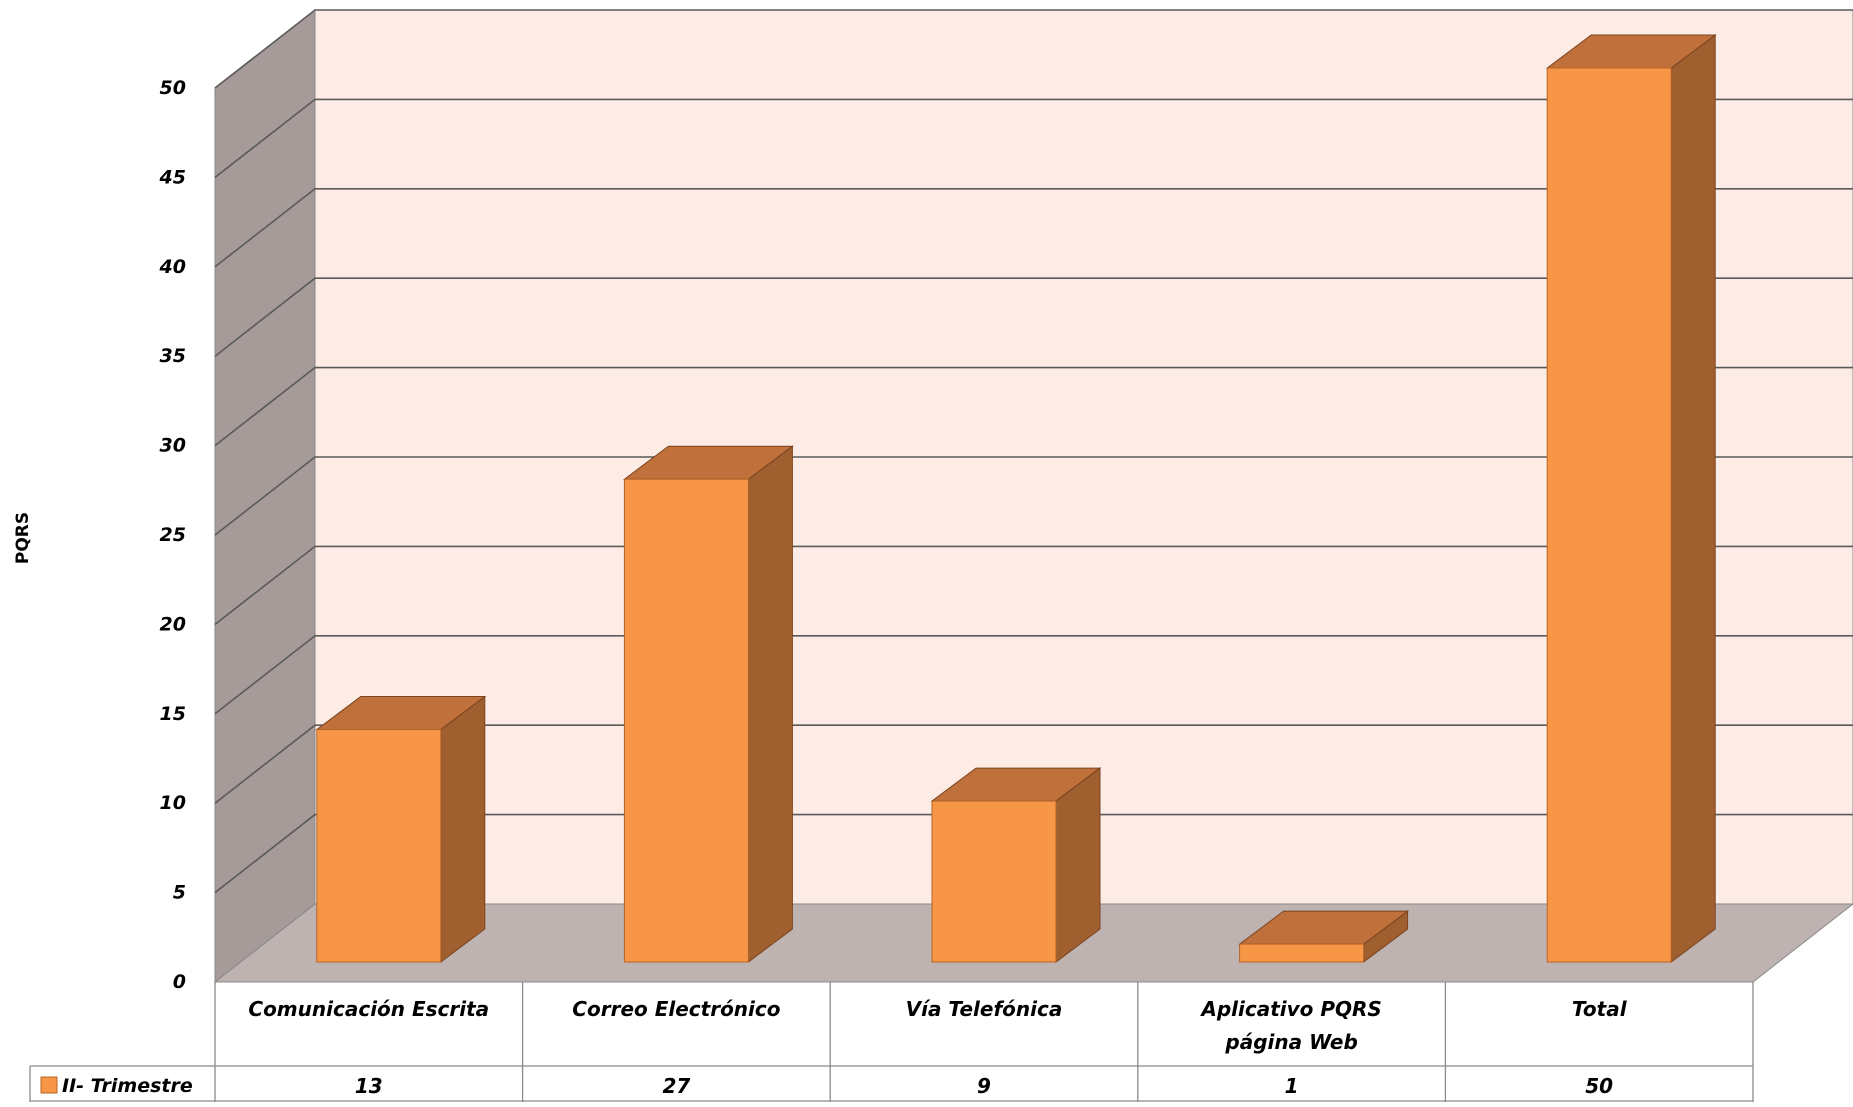  I want to click on x-category-label: Vía Telefónica, so click(984, 1009).